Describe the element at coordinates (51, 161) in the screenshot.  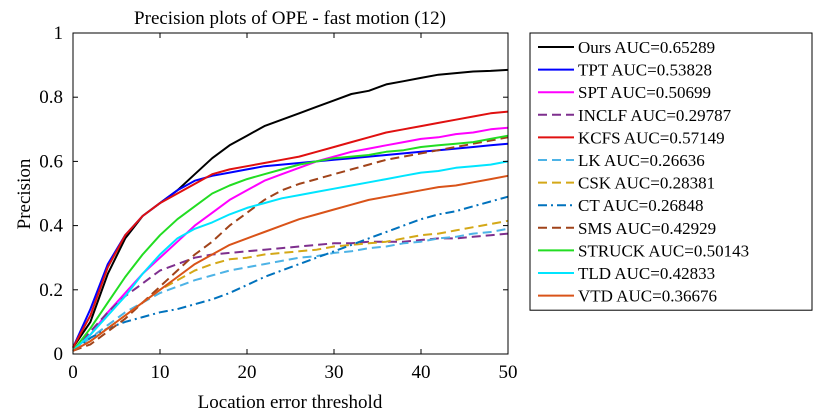
I see `y-tick-label: 0.6` at that location.